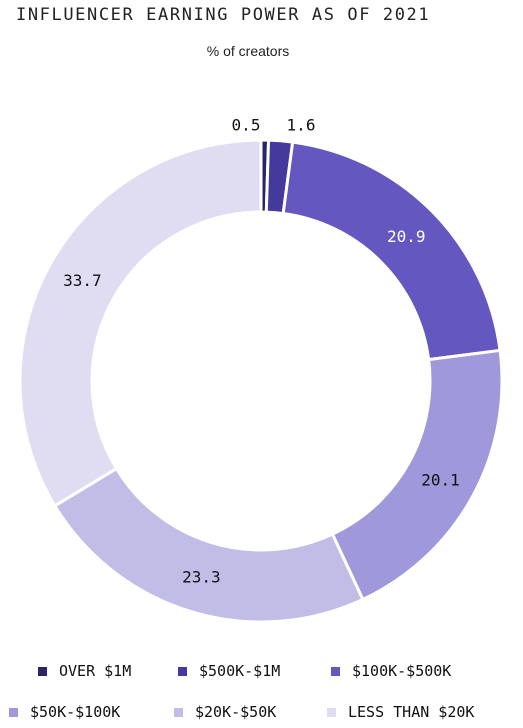 The image size is (523, 728). Describe the element at coordinates (95, 671) in the screenshot. I see `legend-label: OVER $1M` at that location.